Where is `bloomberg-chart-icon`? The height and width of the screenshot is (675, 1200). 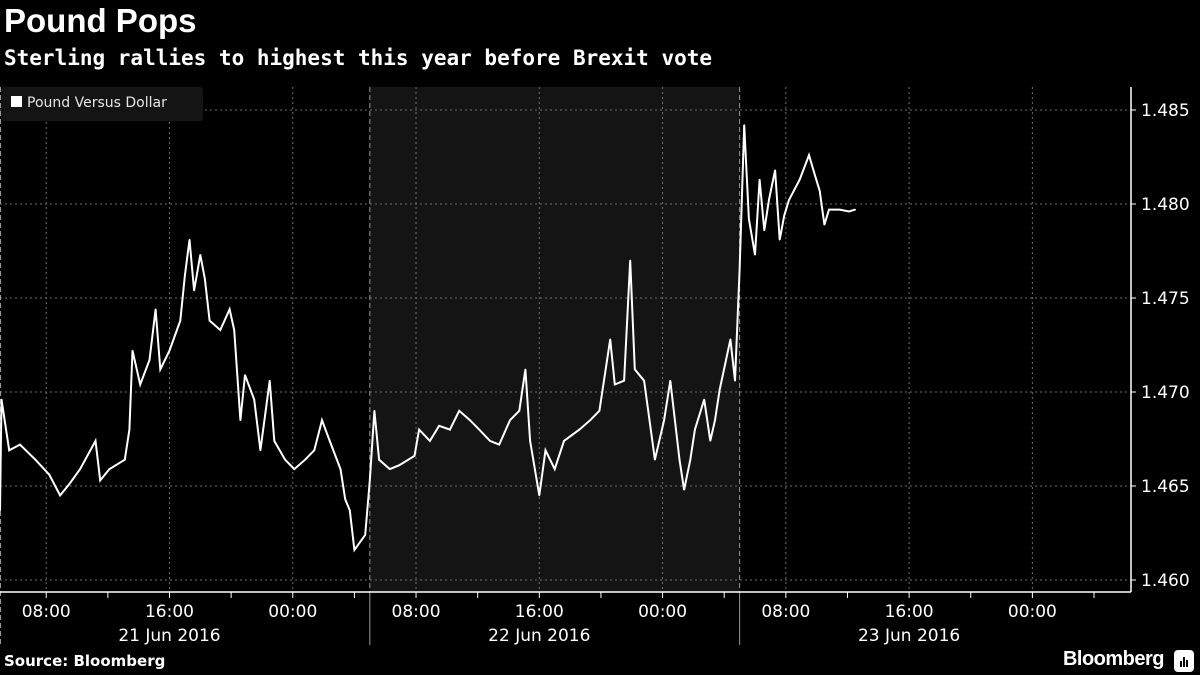 bloomberg-chart-icon is located at coordinates (1184, 661).